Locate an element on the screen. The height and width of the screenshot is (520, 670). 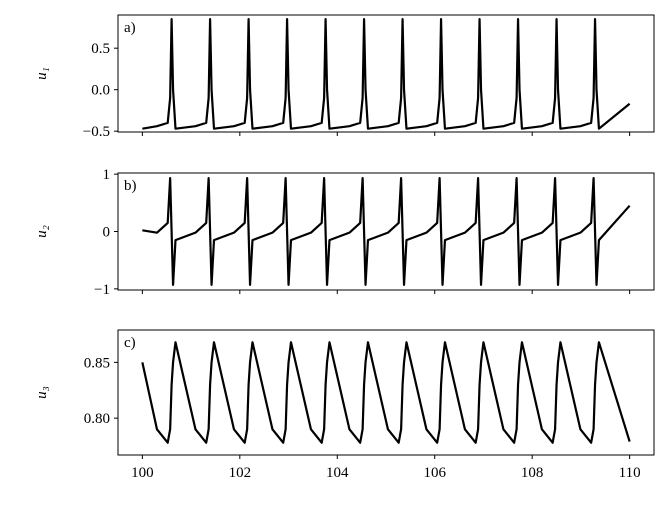
y-tick-label: 0 is located at coordinates (107, 233).